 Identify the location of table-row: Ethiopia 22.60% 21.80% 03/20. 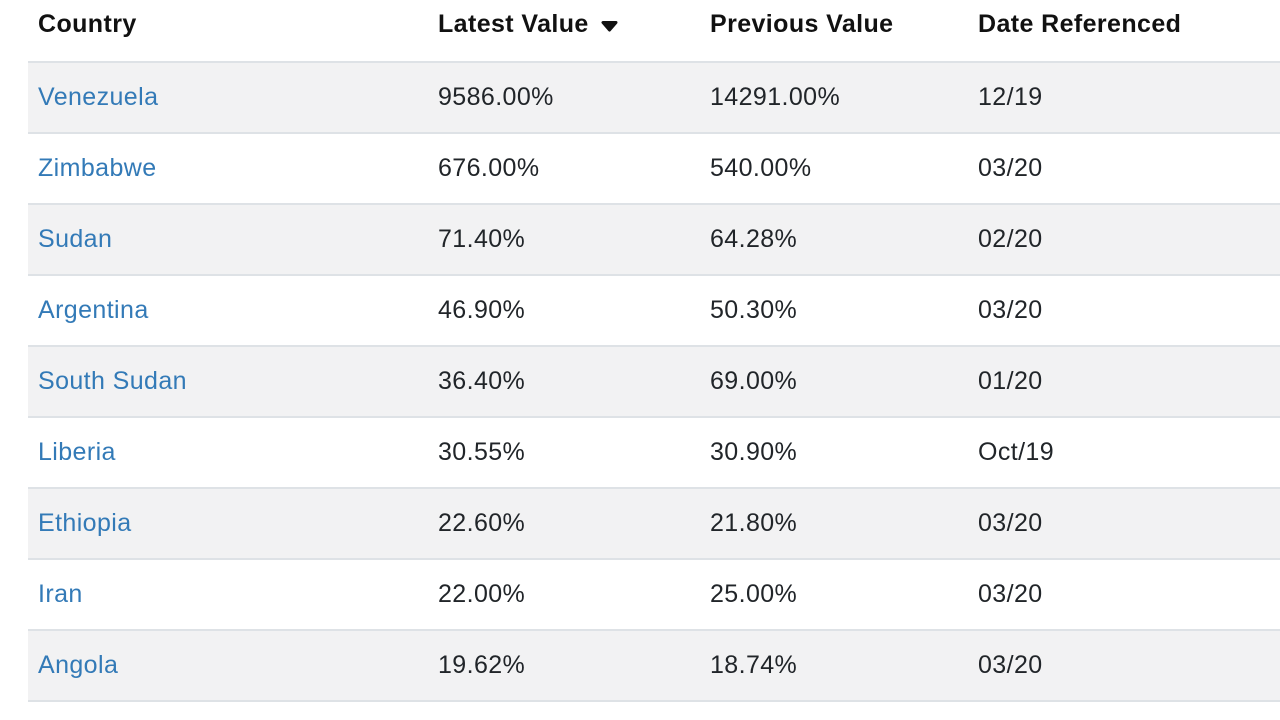
(654, 523).